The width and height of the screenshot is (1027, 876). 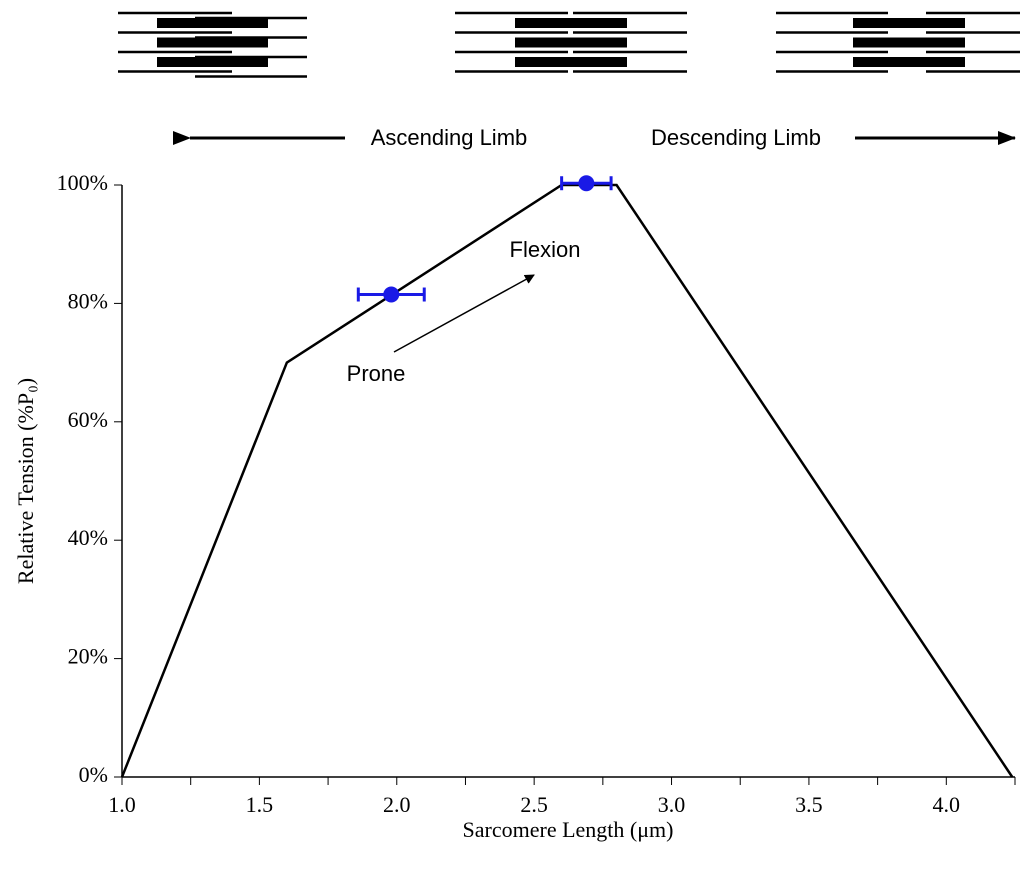 What do you see at coordinates (809, 804) in the screenshot?
I see `x-tick-label: 3.5` at bounding box center [809, 804].